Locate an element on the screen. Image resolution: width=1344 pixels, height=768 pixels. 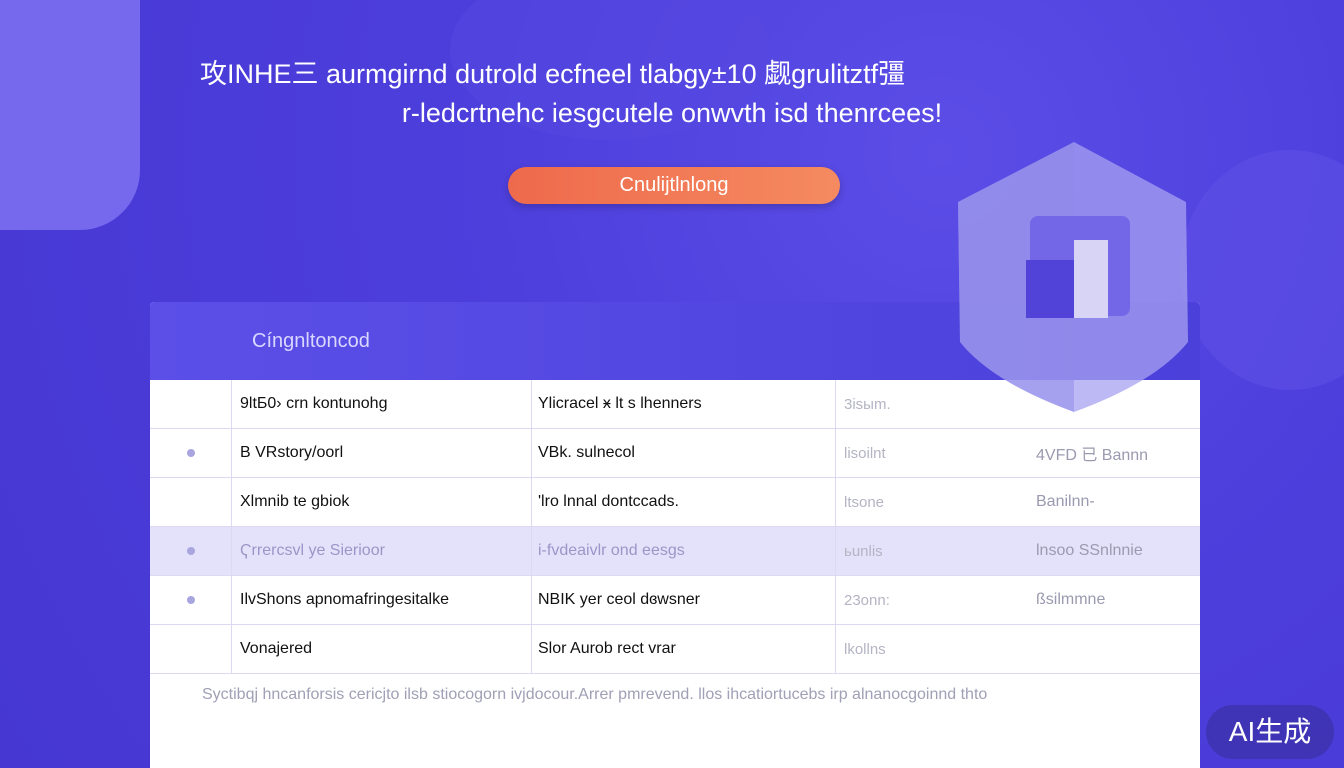
cell-name: Xlmnib te gbiok is located at coordinates (382, 502).